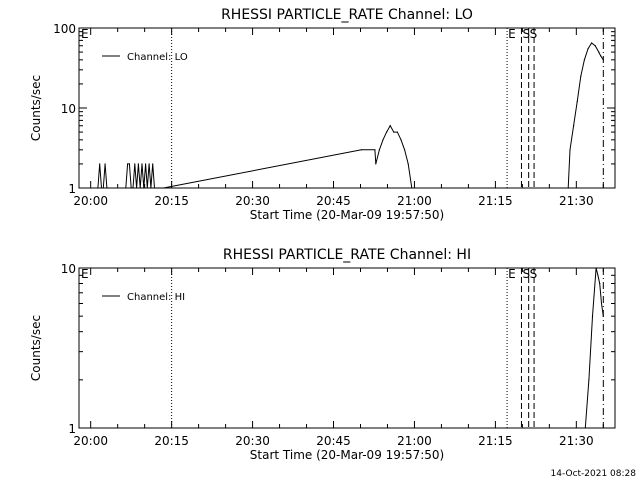 This screenshot has height=480, width=640. What do you see at coordinates (68, 269) in the screenshot?
I see `y-tick-label: 10` at bounding box center [68, 269].